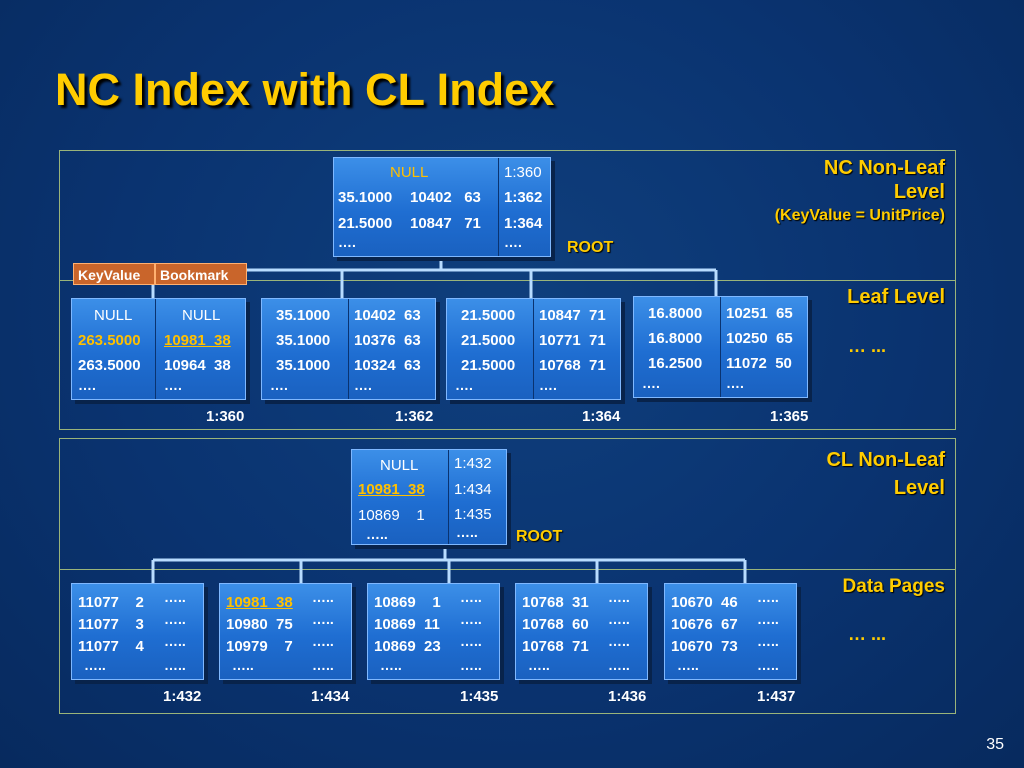  I want to click on cl-data-key: 10768 60, so click(555, 624).